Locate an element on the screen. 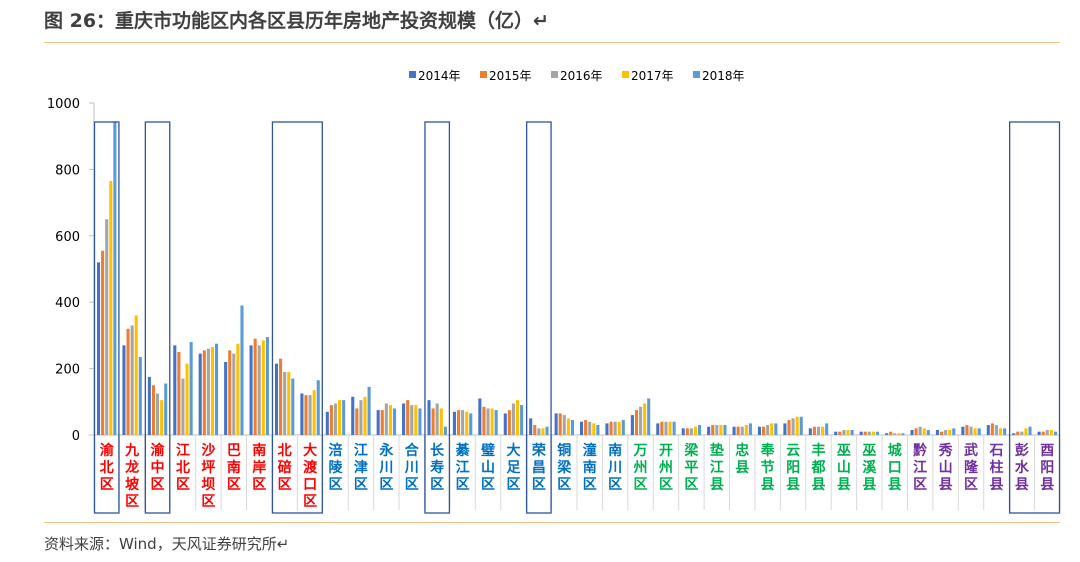 This screenshot has width=1080, height=562. x-tick-label: 长 is located at coordinates (437, 450).